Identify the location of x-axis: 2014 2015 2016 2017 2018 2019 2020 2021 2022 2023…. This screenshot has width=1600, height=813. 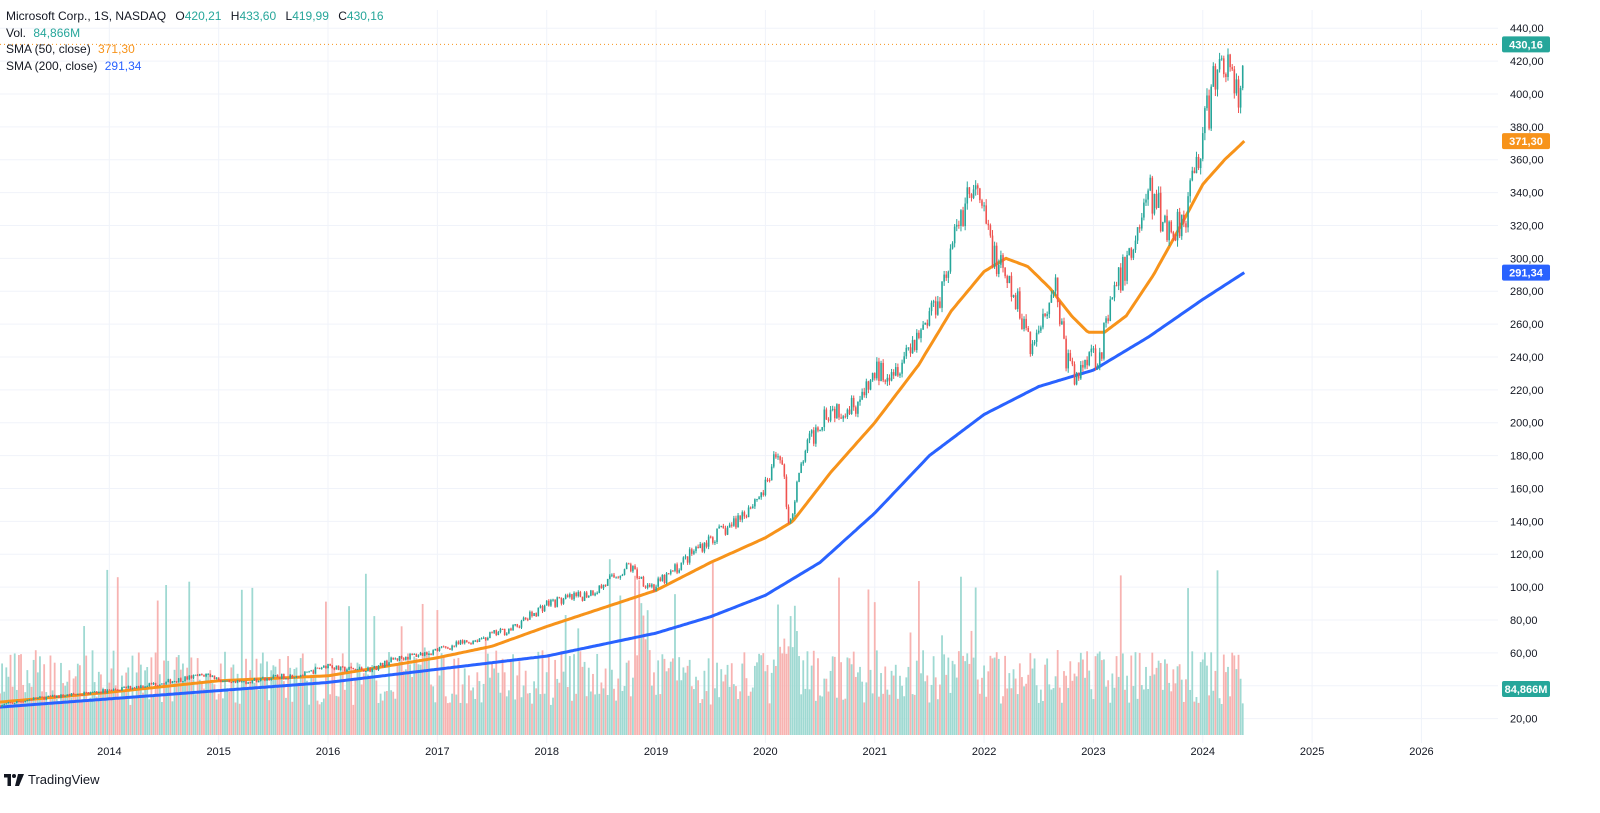
(765, 752).